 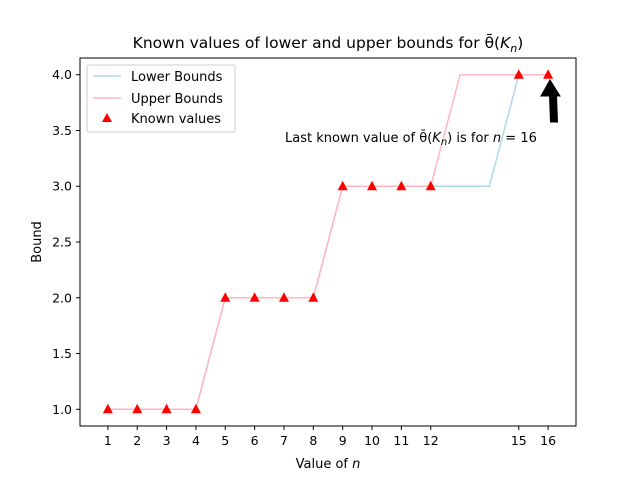 What do you see at coordinates (423, 113) in the screenshot?
I see `annotation: Last known value of θ̄(Kn) is for n = 16` at bounding box center [423, 113].